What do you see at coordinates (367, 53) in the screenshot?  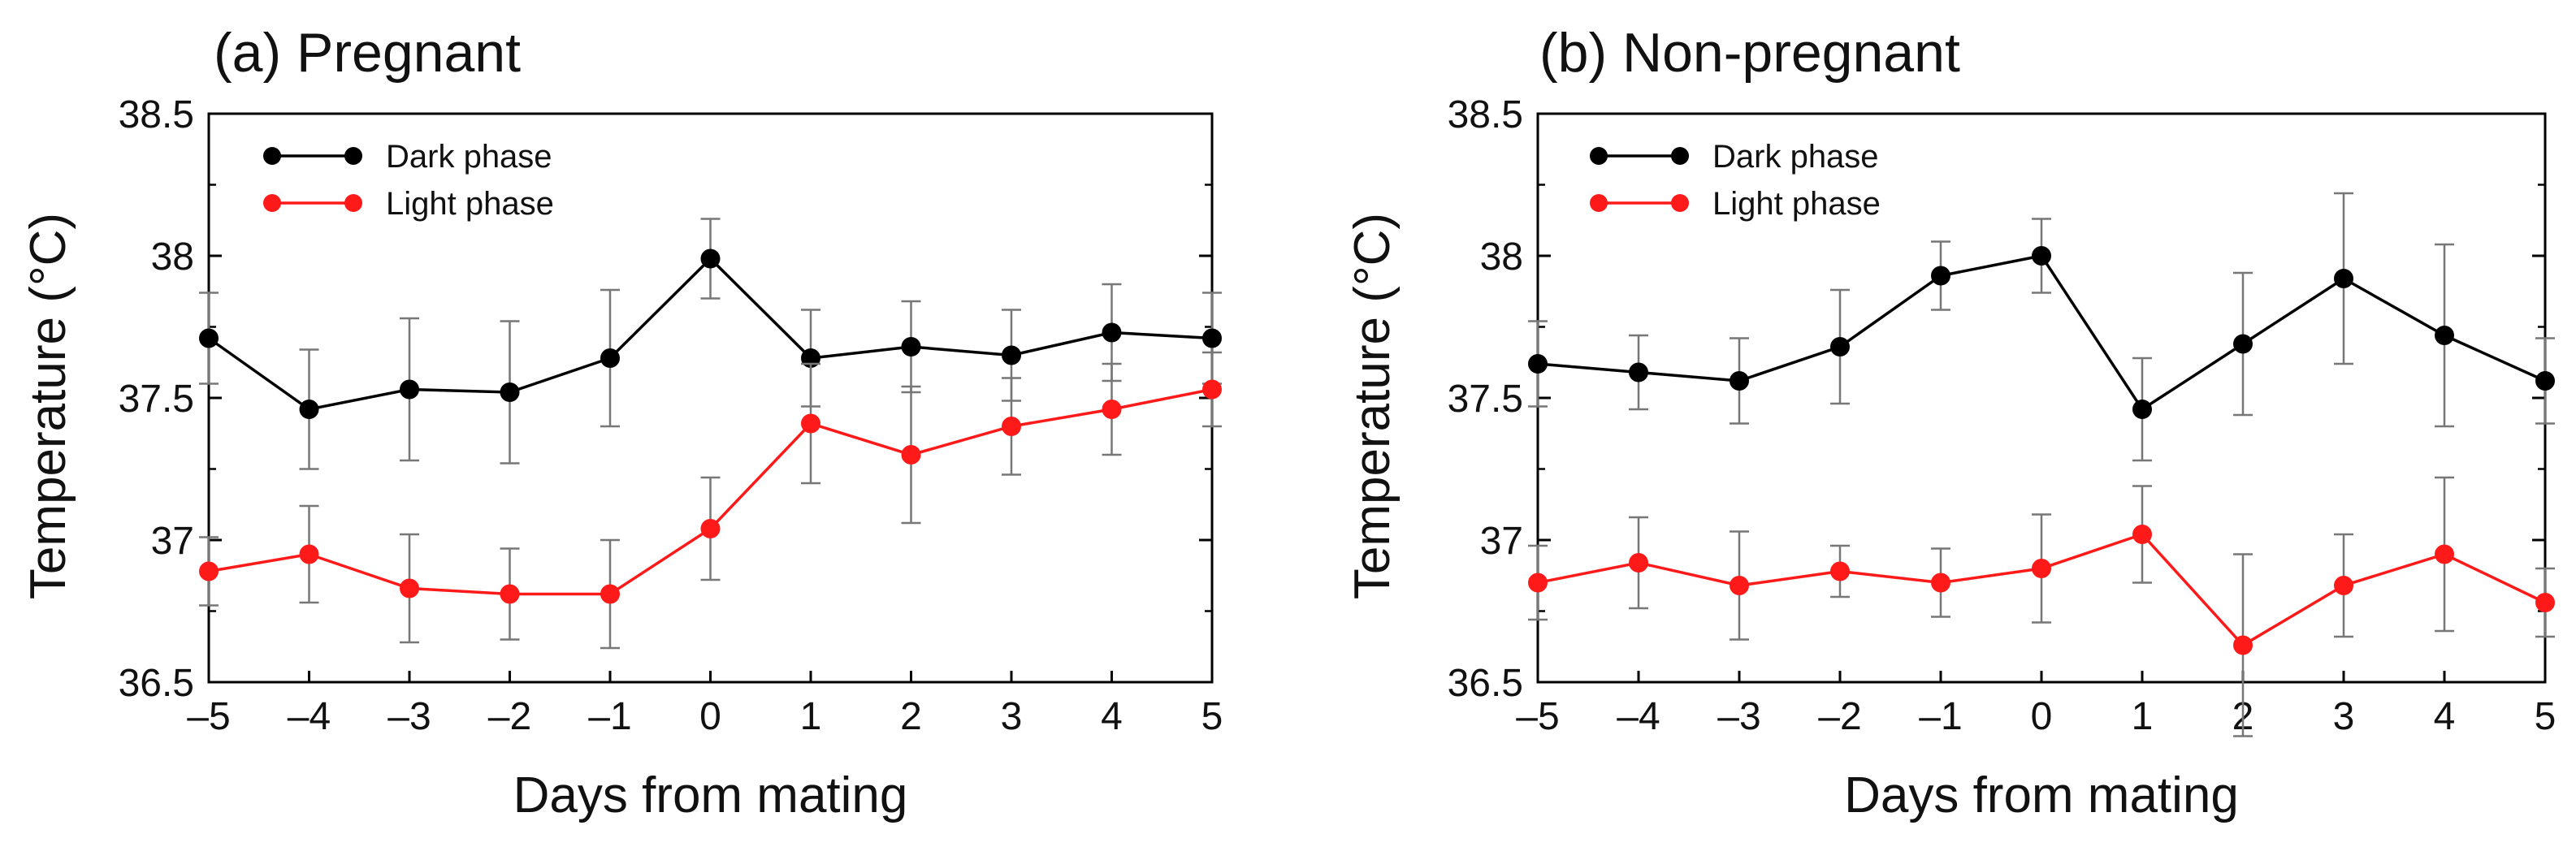 I see `panel-title: (a) Pregnant` at bounding box center [367, 53].